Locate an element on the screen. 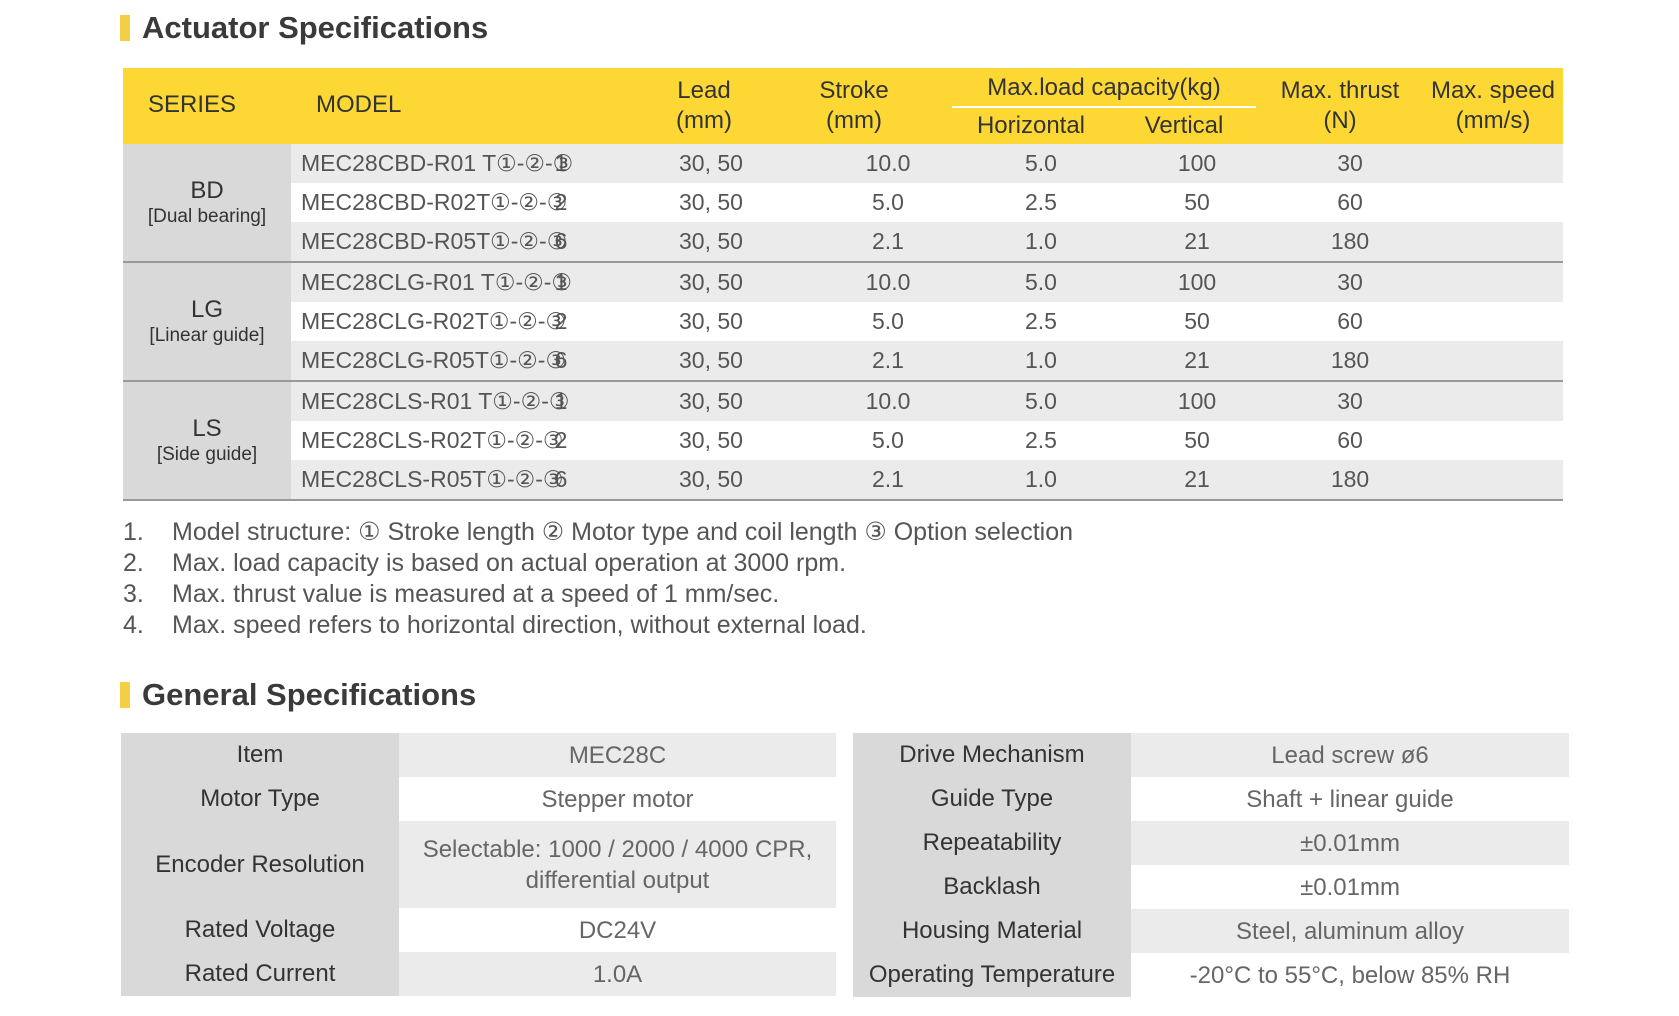  actuator-title-text: Actuator Specifications is located at coordinates (315, 27).